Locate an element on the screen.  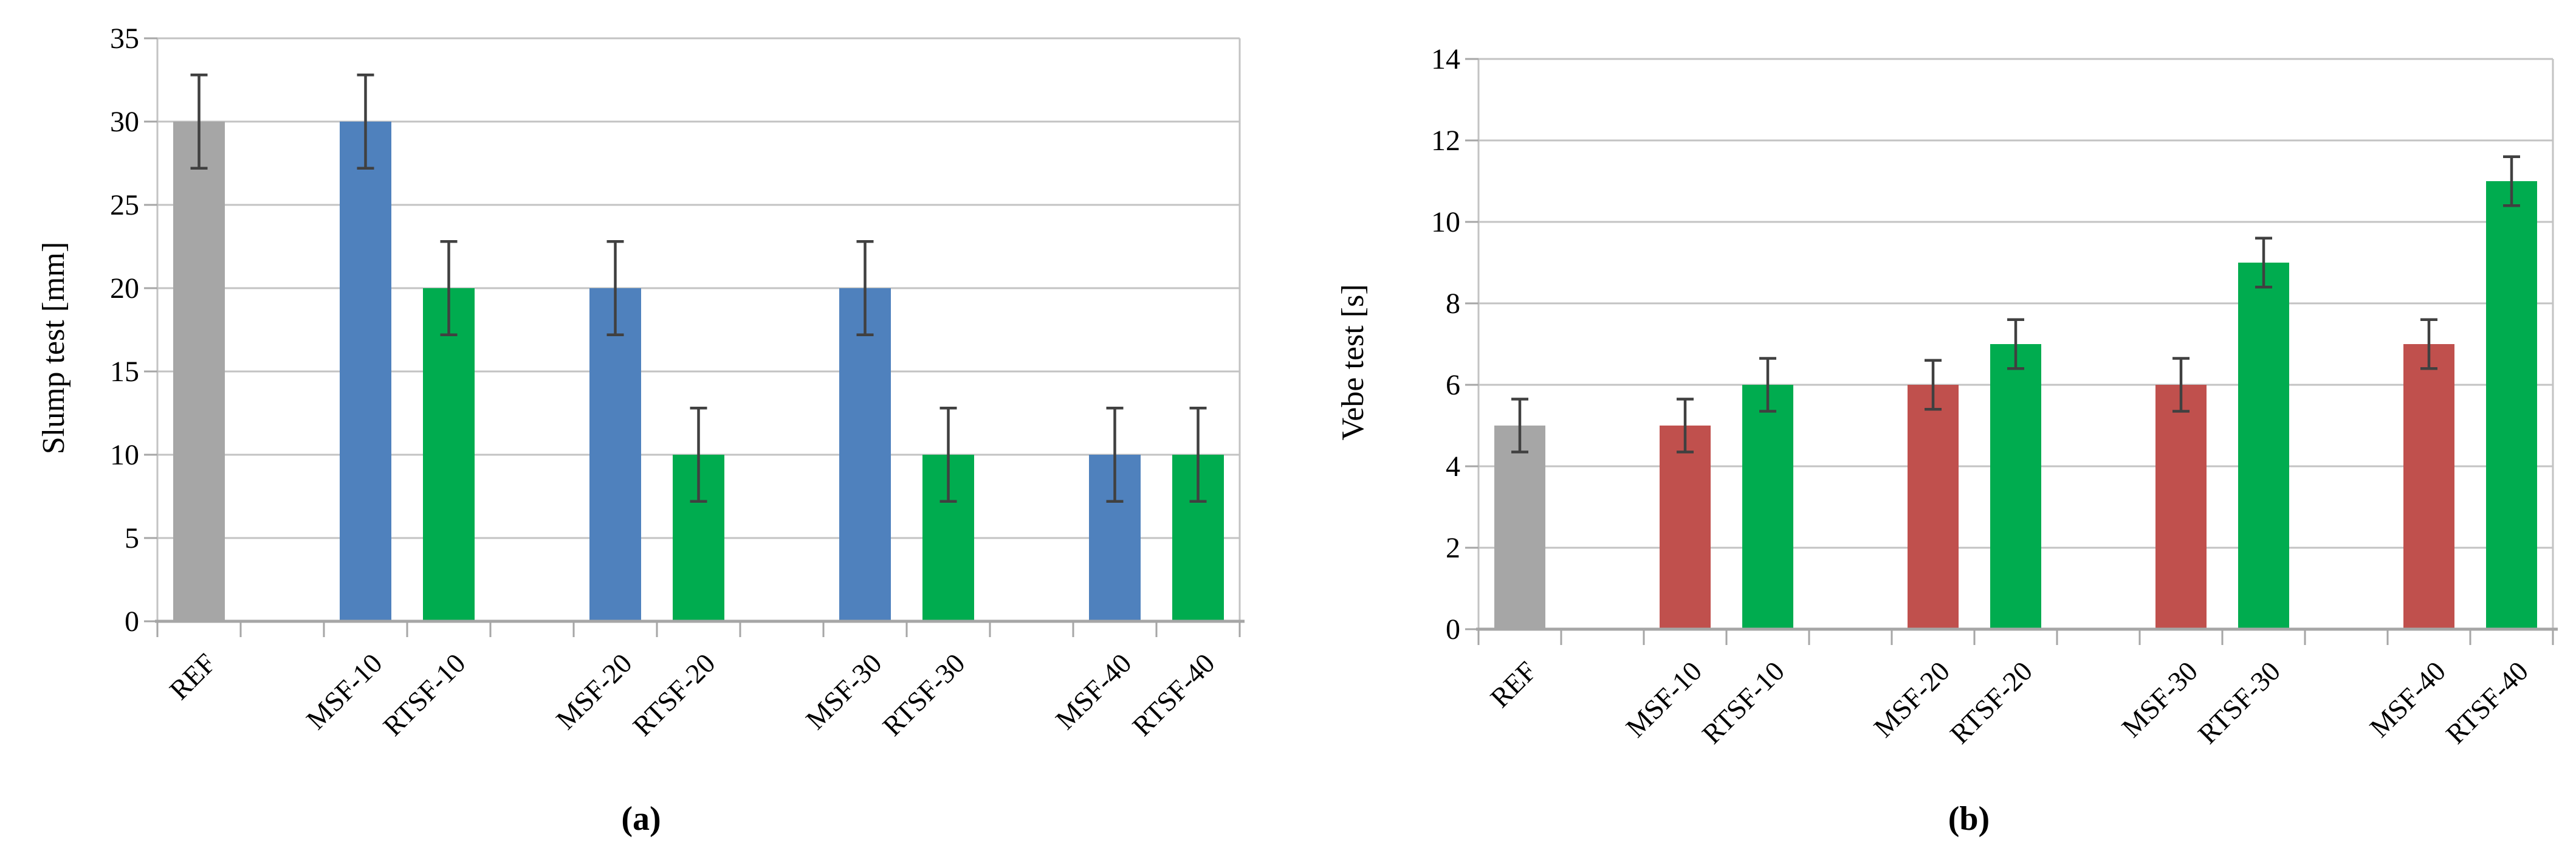
y-tick-label-14: 14 is located at coordinates (1445, 59).